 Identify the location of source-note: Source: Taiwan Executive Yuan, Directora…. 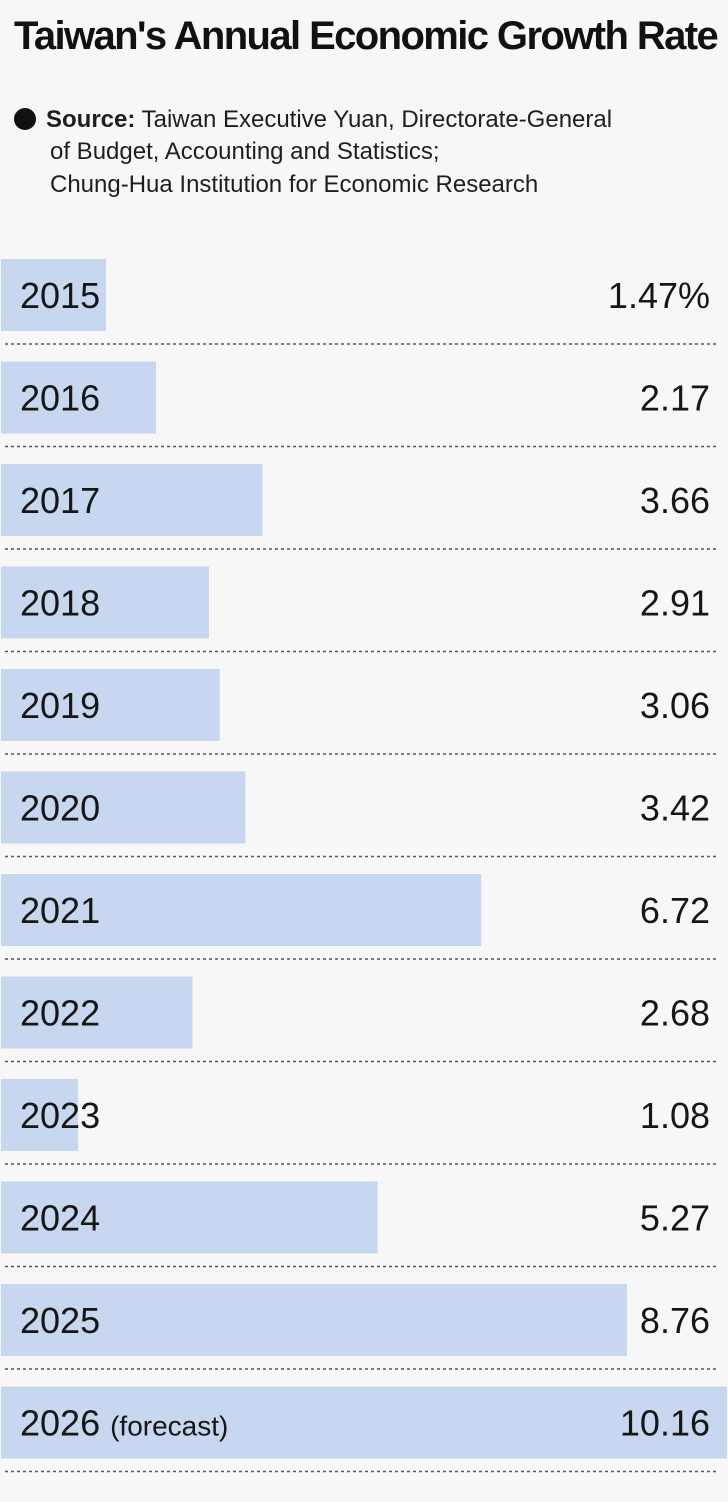
(364, 152).